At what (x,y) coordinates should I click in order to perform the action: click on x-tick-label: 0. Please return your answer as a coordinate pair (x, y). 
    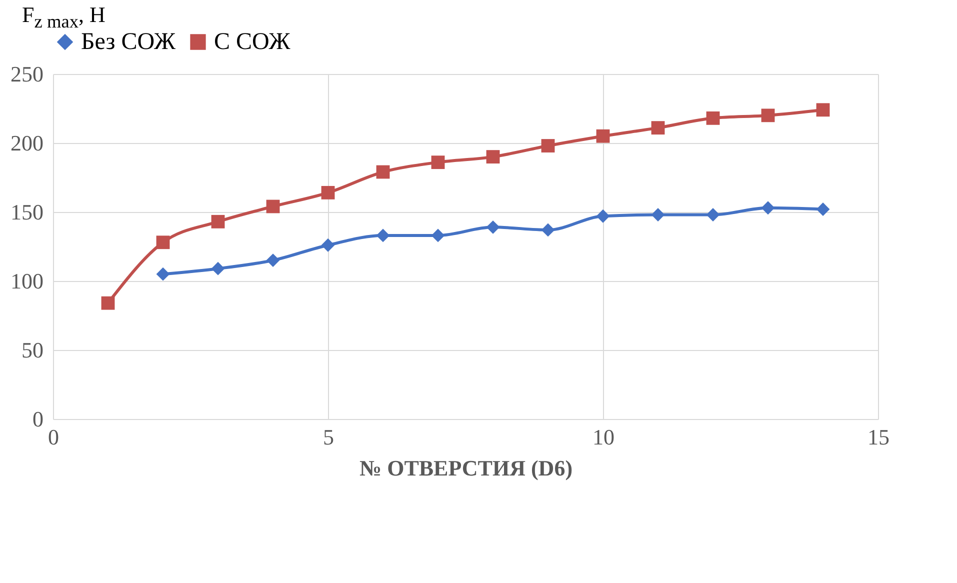
    Looking at the image, I should click on (53, 437).